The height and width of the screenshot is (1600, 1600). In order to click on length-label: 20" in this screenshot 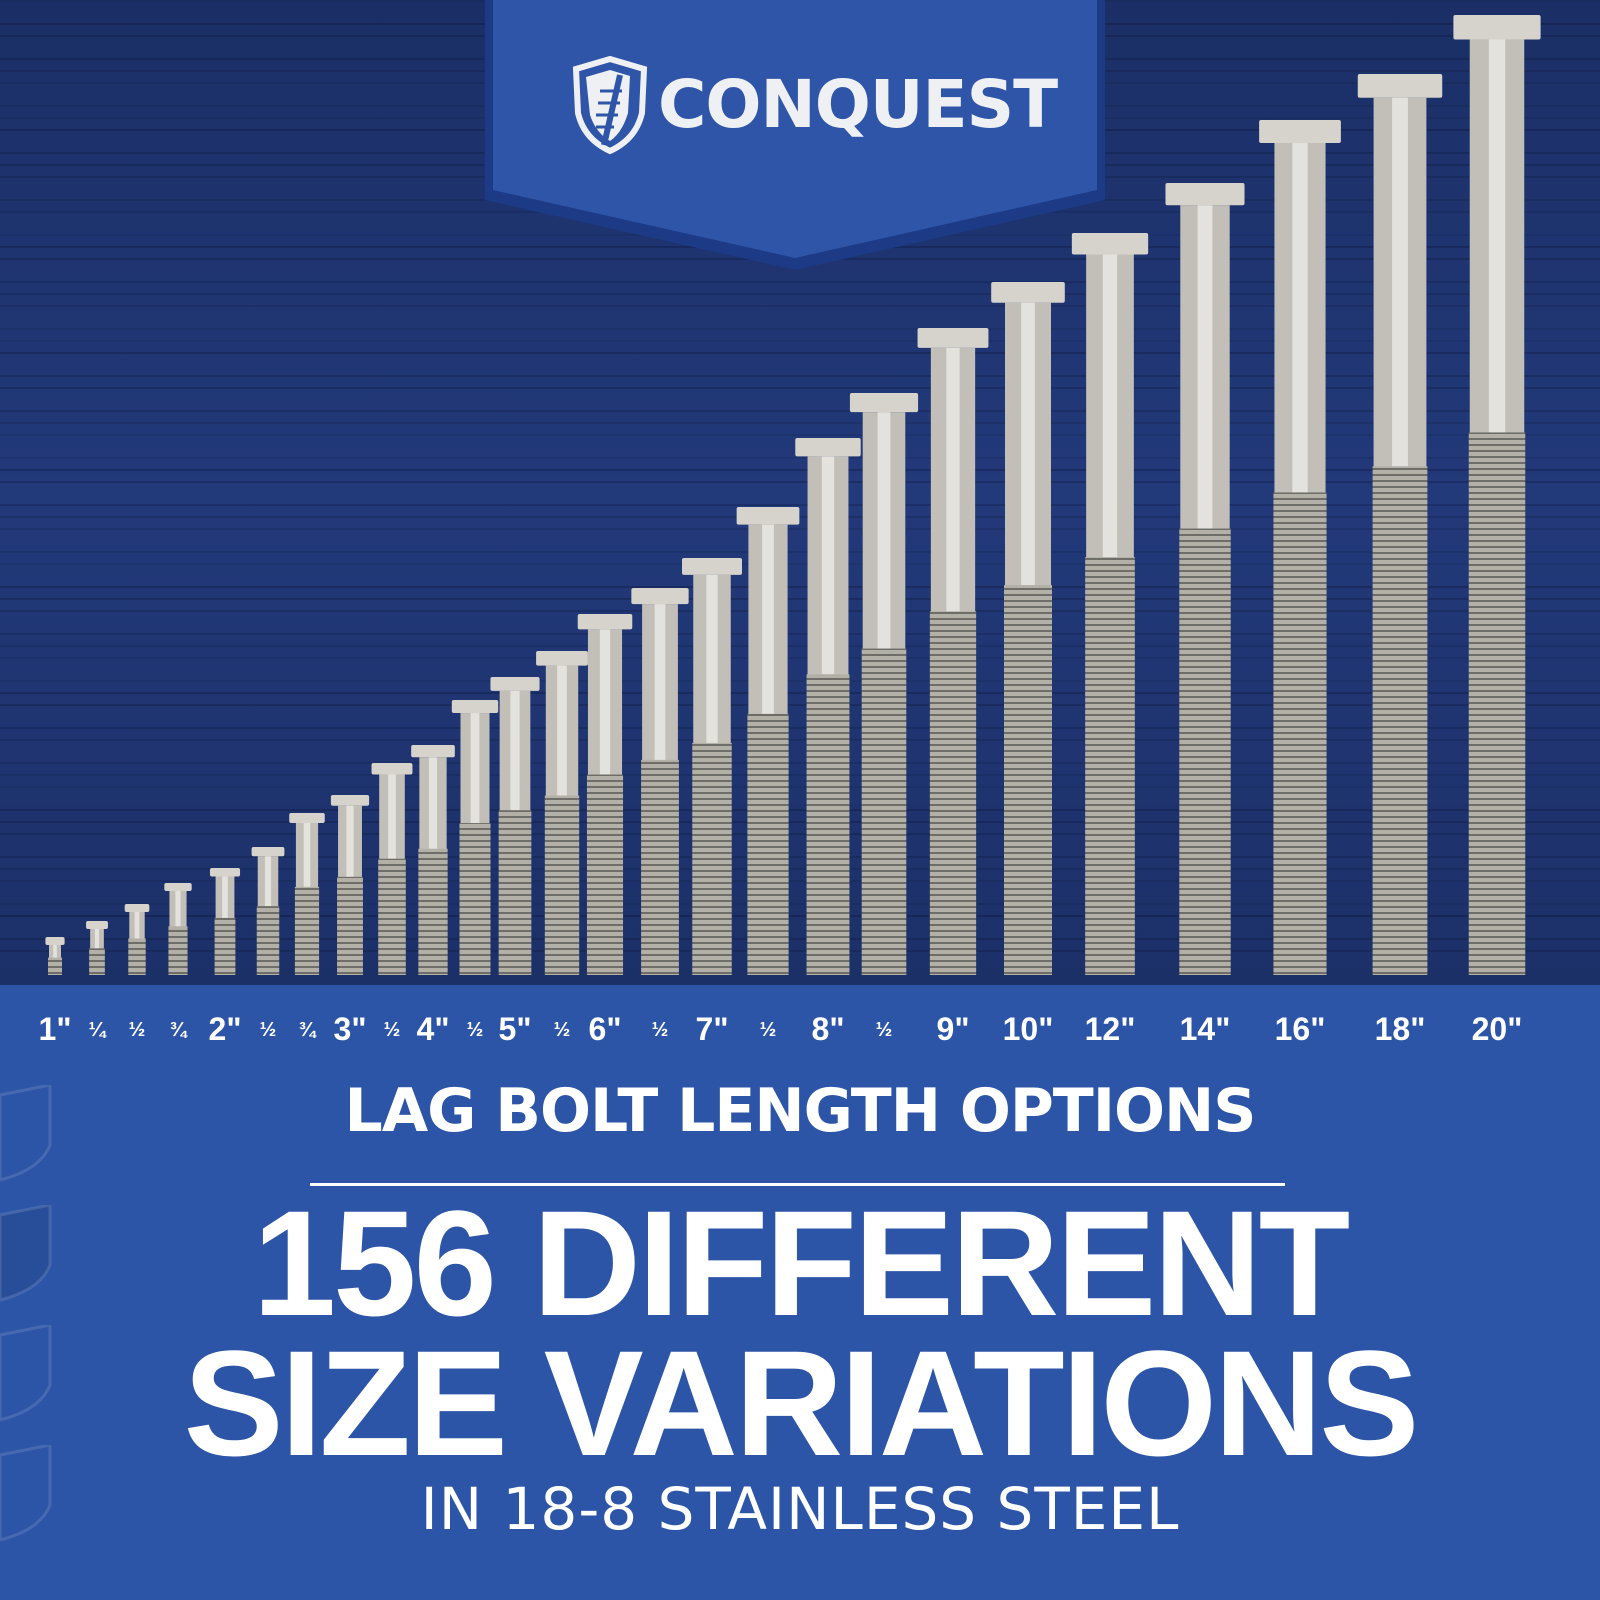, I will do `click(1497, 1029)`.